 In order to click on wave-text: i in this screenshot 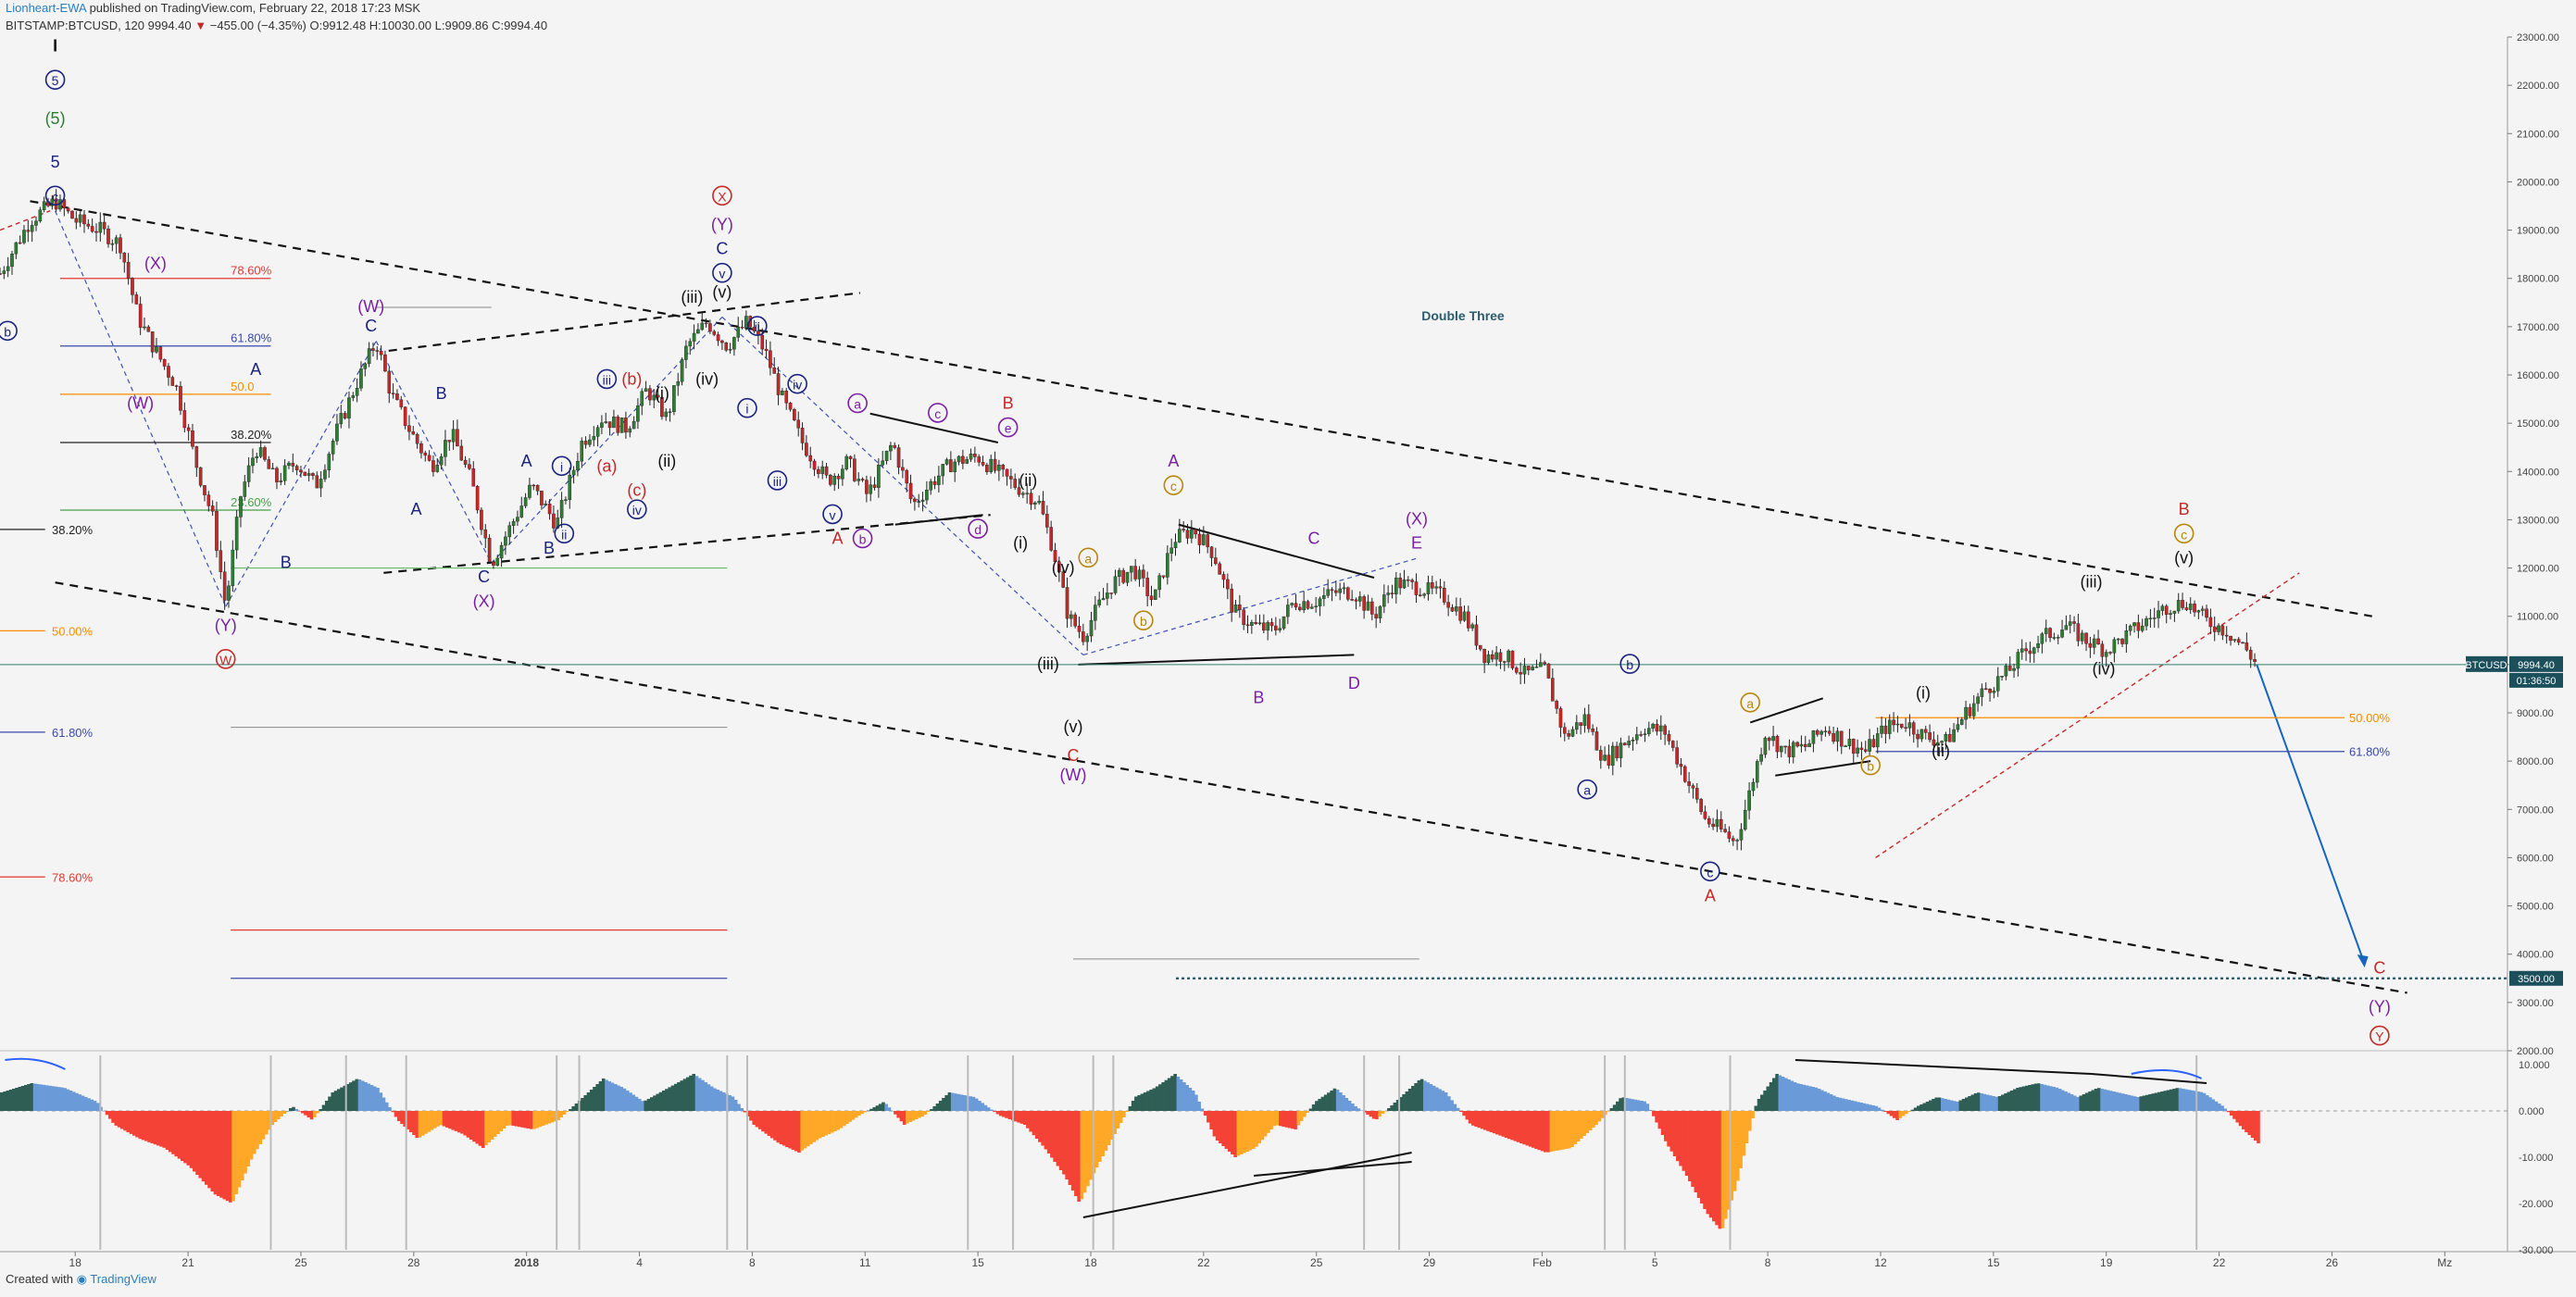, I will do `click(561, 466)`.